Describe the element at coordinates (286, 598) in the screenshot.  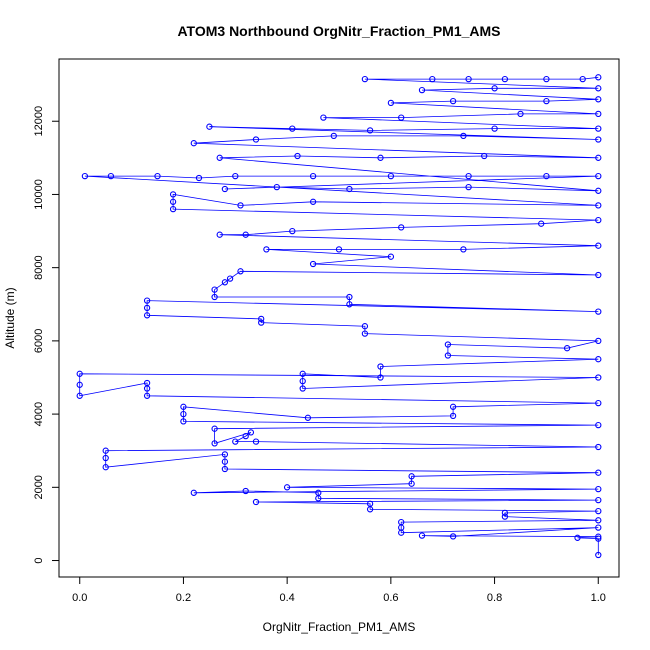
I see `x-tick-label: 0.4` at that location.